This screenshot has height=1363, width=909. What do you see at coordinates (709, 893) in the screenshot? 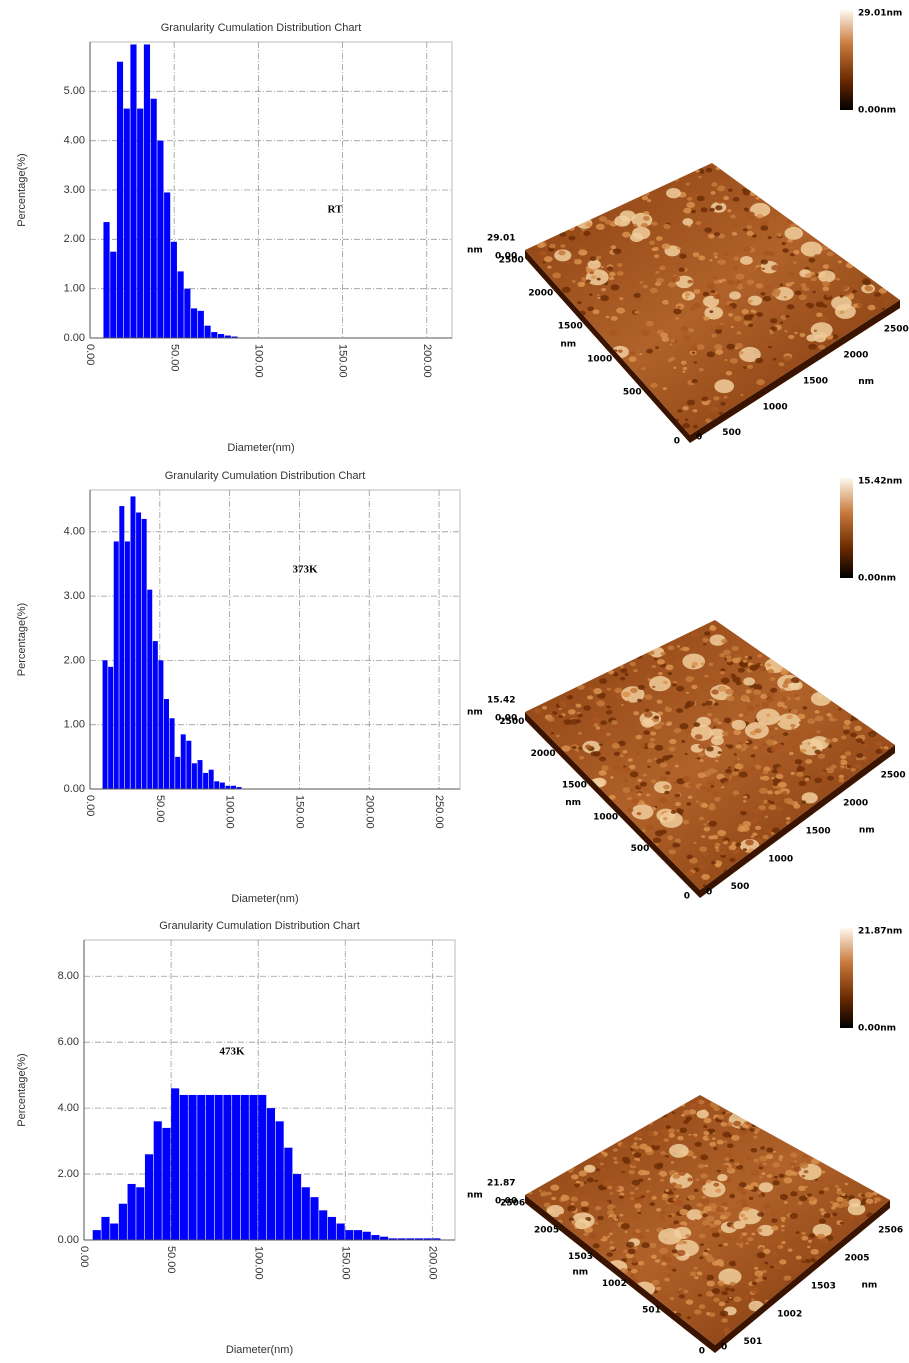
I see `origin-label: 0` at bounding box center [709, 893].